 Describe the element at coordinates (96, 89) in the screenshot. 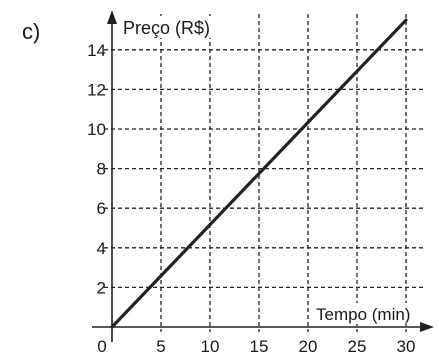

I see `y-tick-label: 12` at that location.